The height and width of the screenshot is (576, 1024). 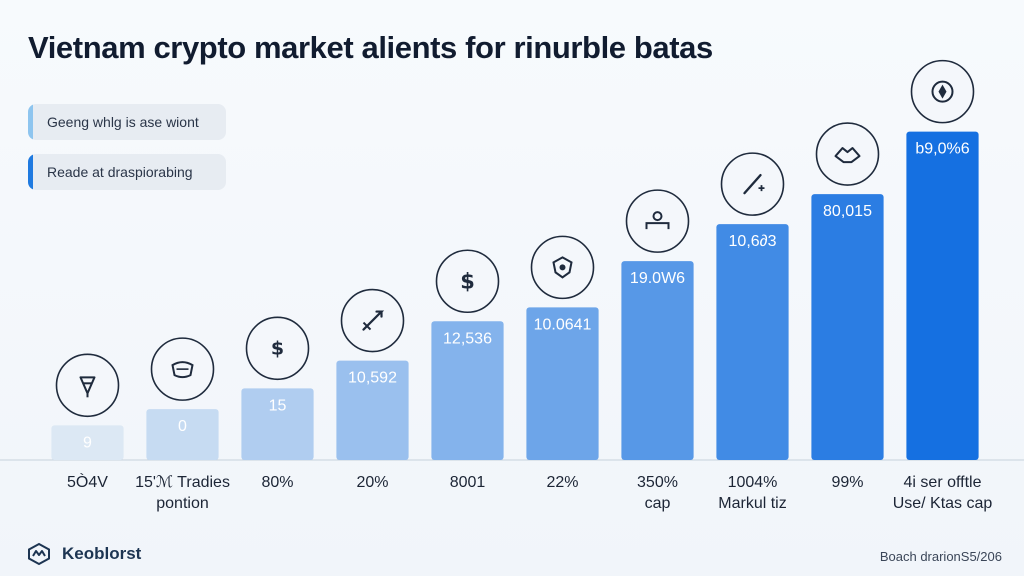 I want to click on bar-value-label-8: 10,6∂3, so click(x=753, y=241).